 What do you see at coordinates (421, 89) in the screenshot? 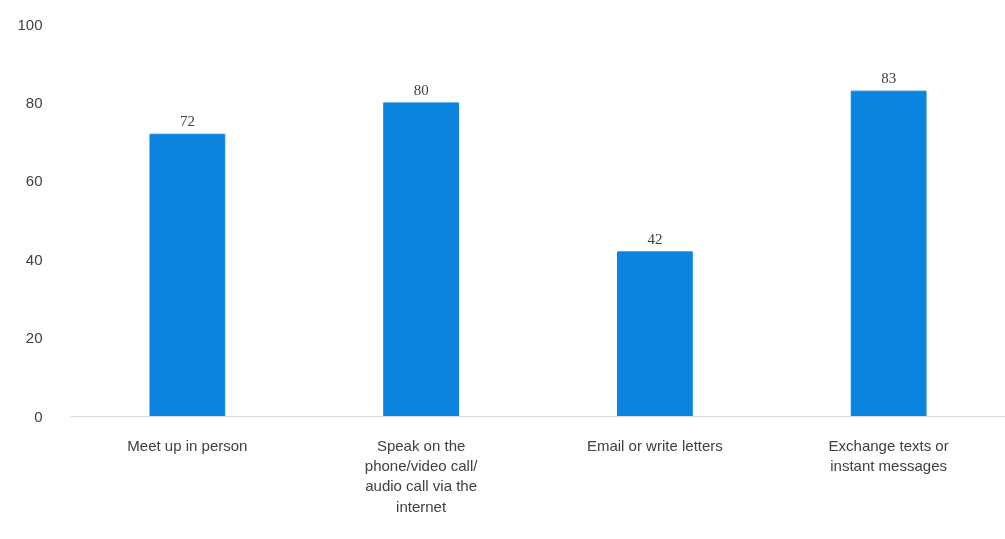
I see `data-label: 80` at bounding box center [421, 89].